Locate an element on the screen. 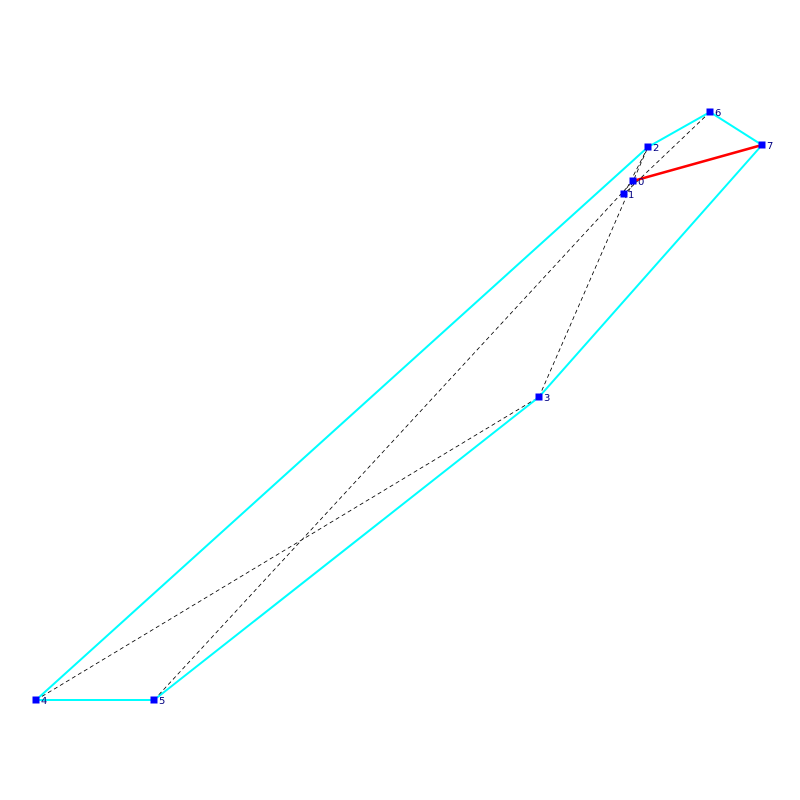 This screenshot has height=800, width=800. point-label: 5 is located at coordinates (162, 701).